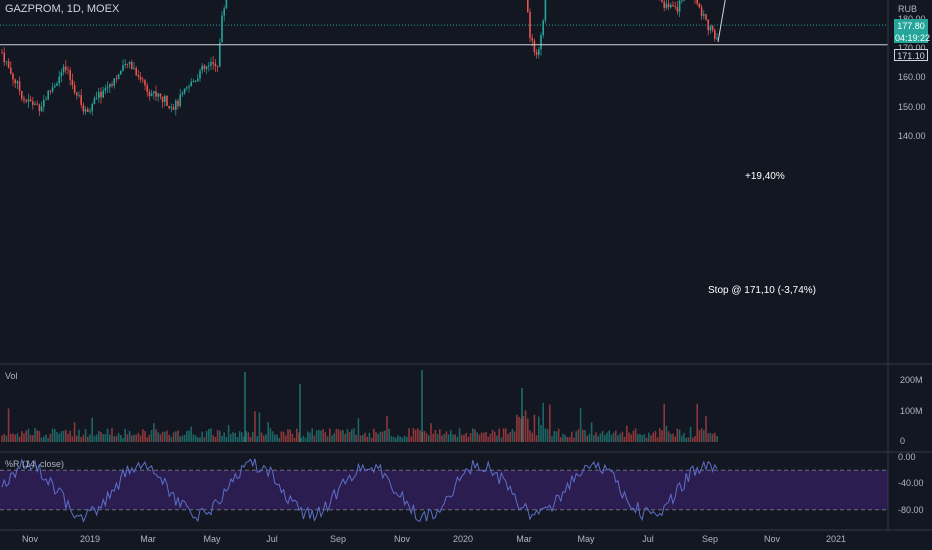  What do you see at coordinates (907, 457) in the screenshot?
I see `williams-tick: 0.00` at bounding box center [907, 457].